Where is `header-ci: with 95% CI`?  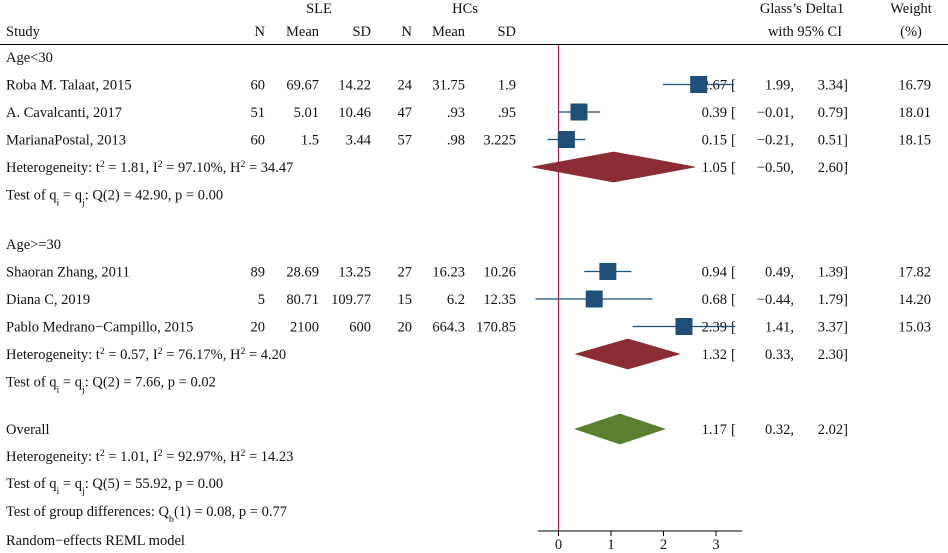 header-ci: with 95% CI is located at coordinates (805, 32).